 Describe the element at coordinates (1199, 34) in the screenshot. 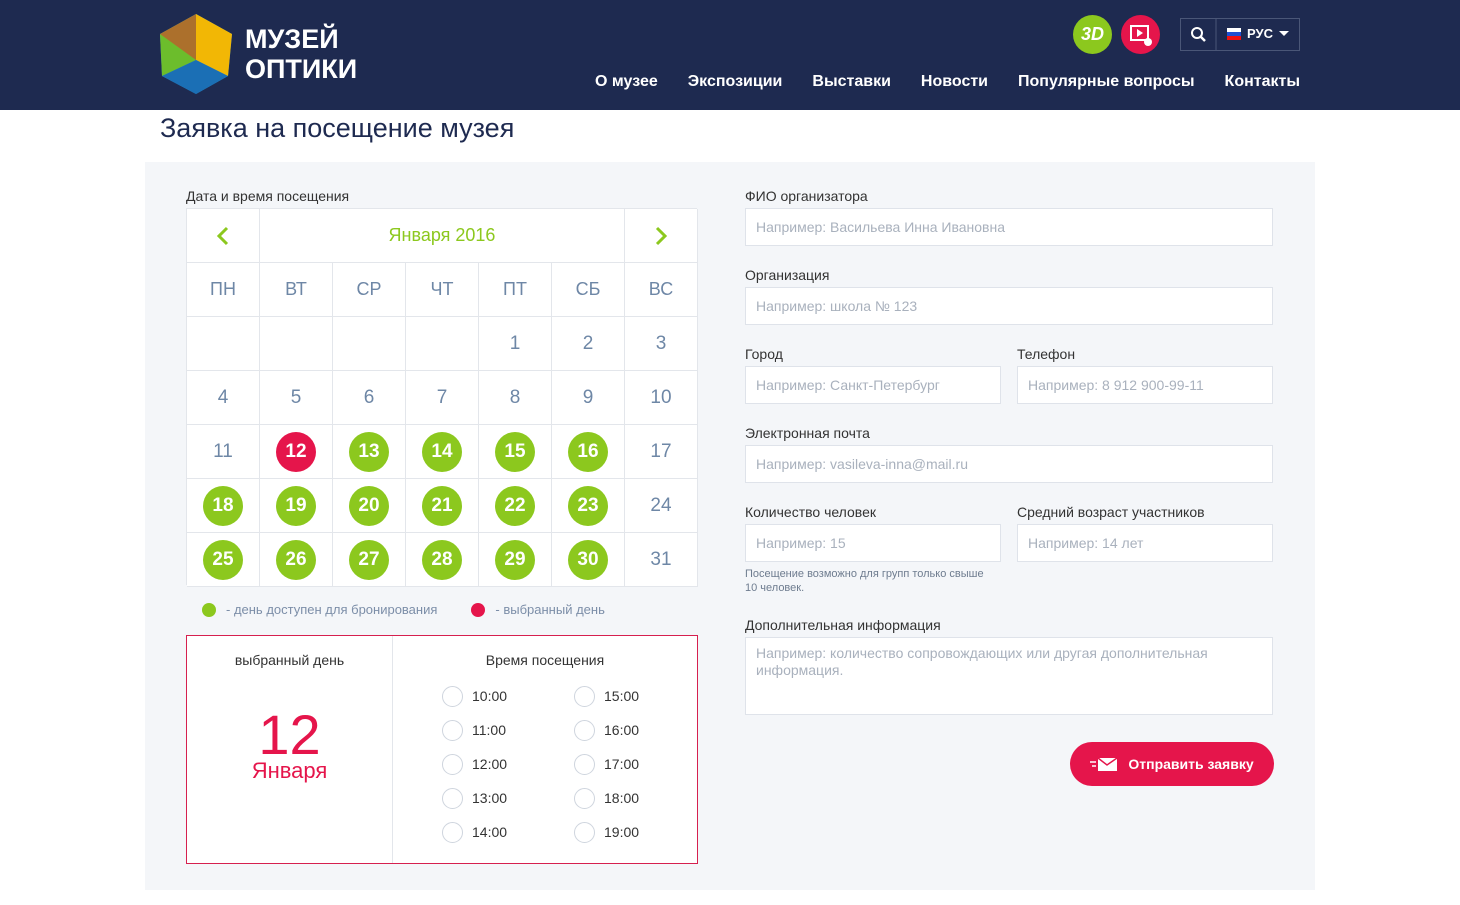

I see `search-button` at that location.